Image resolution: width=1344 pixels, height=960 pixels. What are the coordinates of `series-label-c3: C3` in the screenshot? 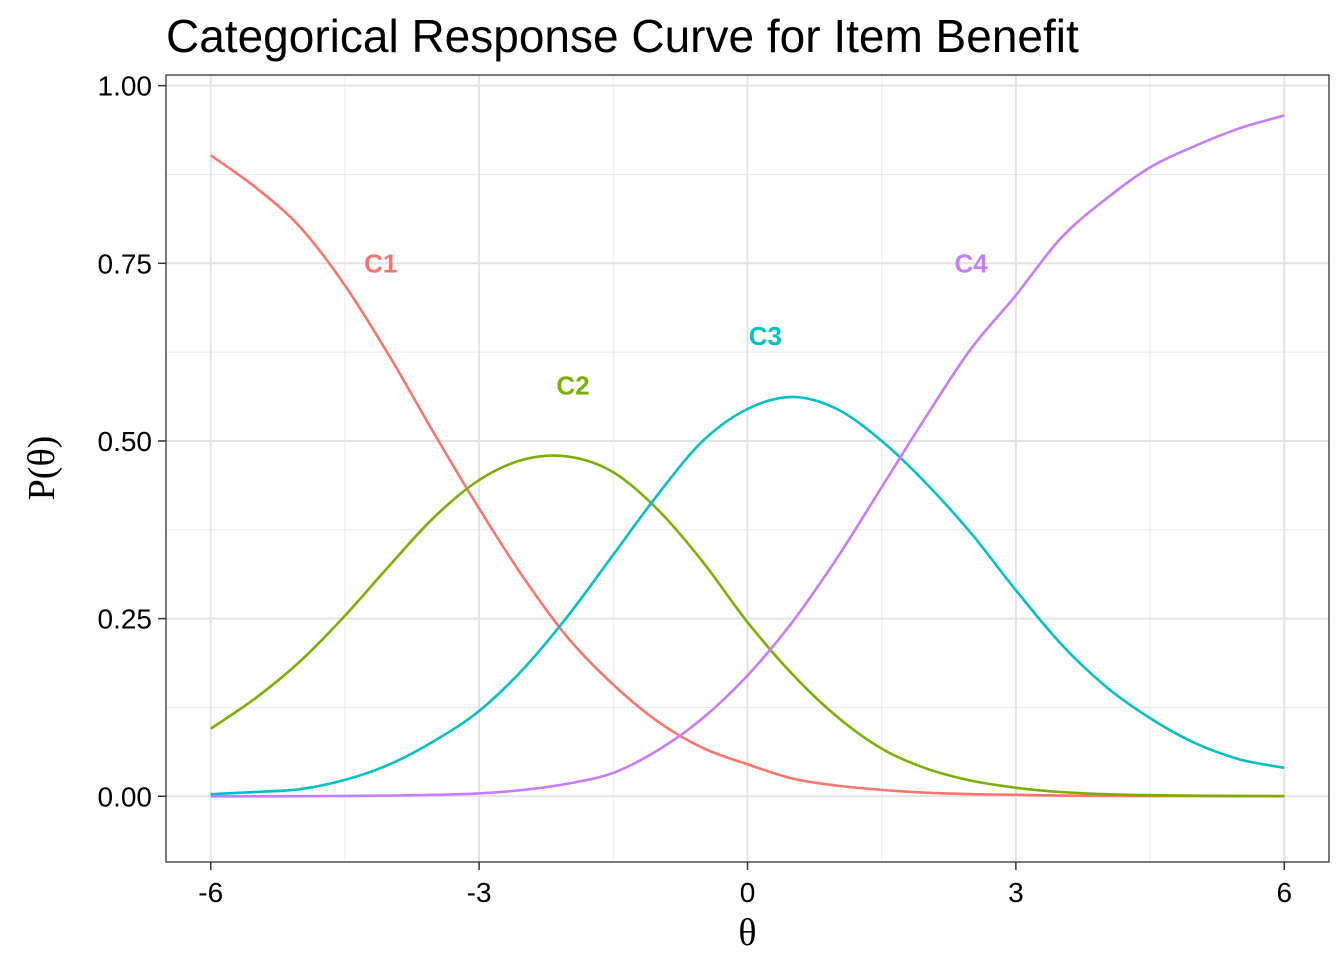 It's located at (765, 336).